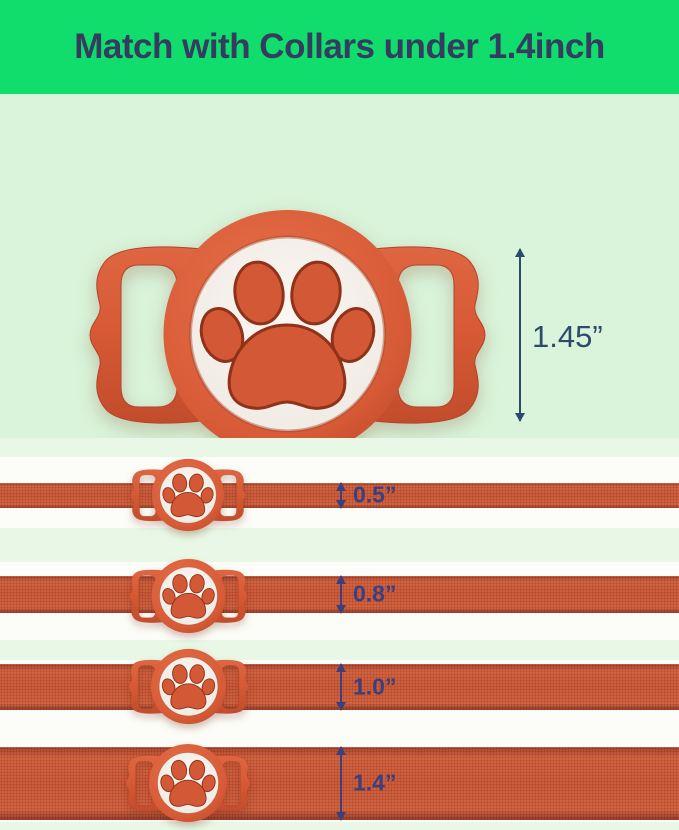 The image size is (679, 830). I want to click on height-dimension-label: 1.45”, so click(567, 336).